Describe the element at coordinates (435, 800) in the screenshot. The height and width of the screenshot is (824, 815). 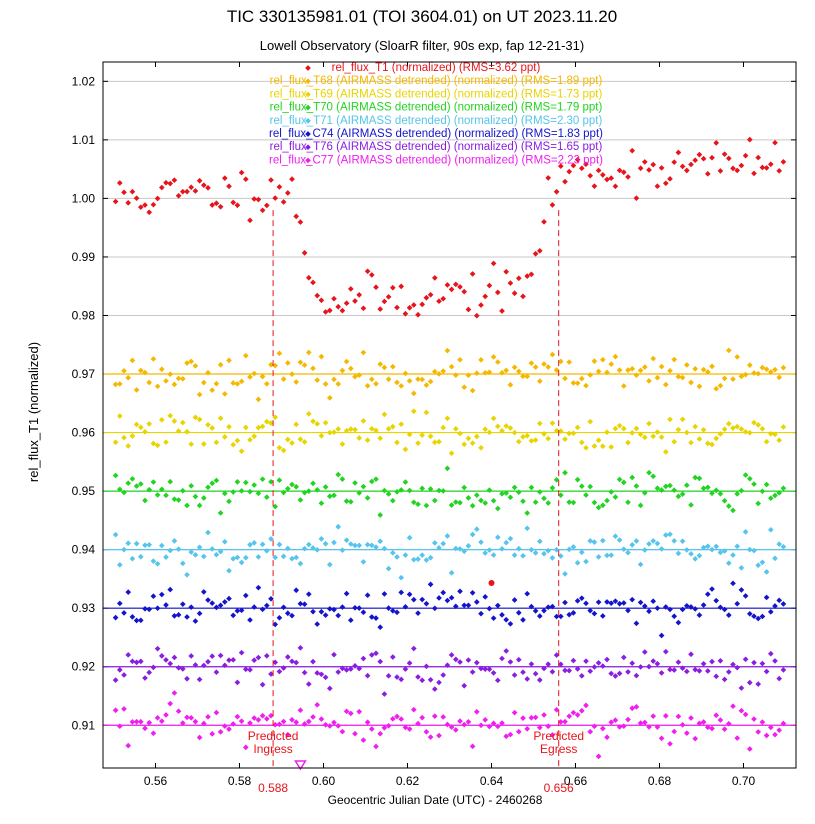
I see `x-axis-label: Geocentric Julian Date (UTC) - 2460268` at that location.